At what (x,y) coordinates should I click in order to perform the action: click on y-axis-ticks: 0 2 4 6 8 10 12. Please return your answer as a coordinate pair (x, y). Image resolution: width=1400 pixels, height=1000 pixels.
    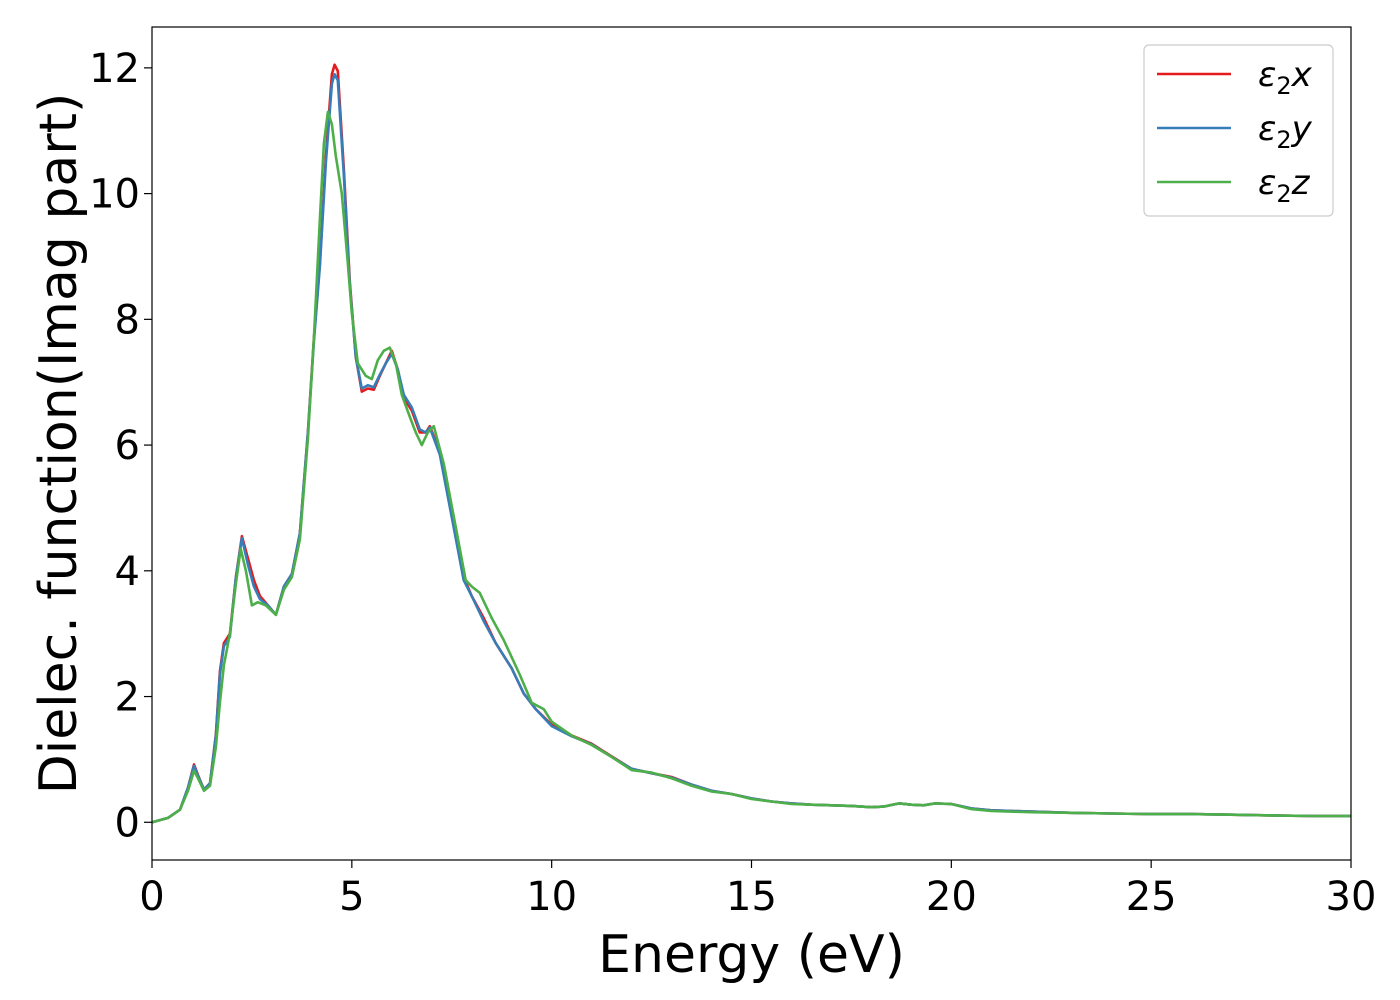
    Looking at the image, I should click on (120, 446).